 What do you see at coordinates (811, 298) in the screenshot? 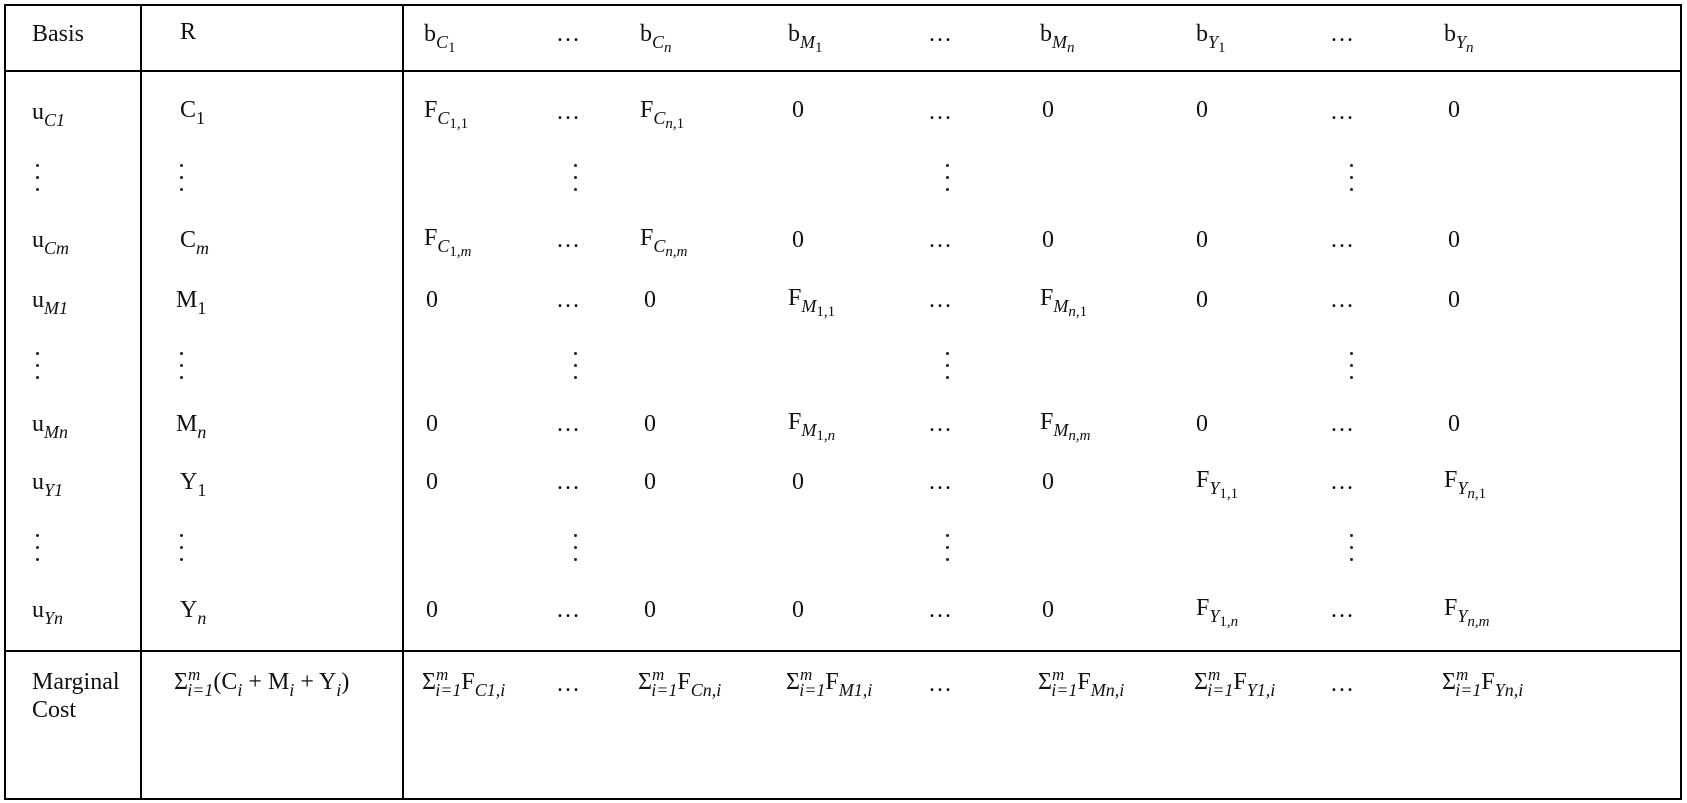
I see `cell-f-m11: FM1,1` at bounding box center [811, 298].